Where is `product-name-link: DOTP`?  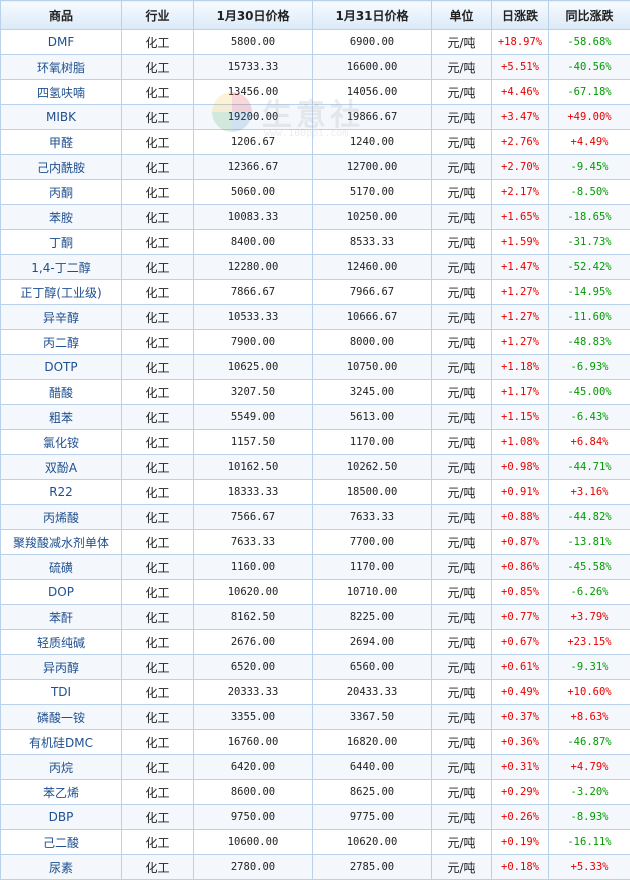 product-name-link: DOTP is located at coordinates (61, 367).